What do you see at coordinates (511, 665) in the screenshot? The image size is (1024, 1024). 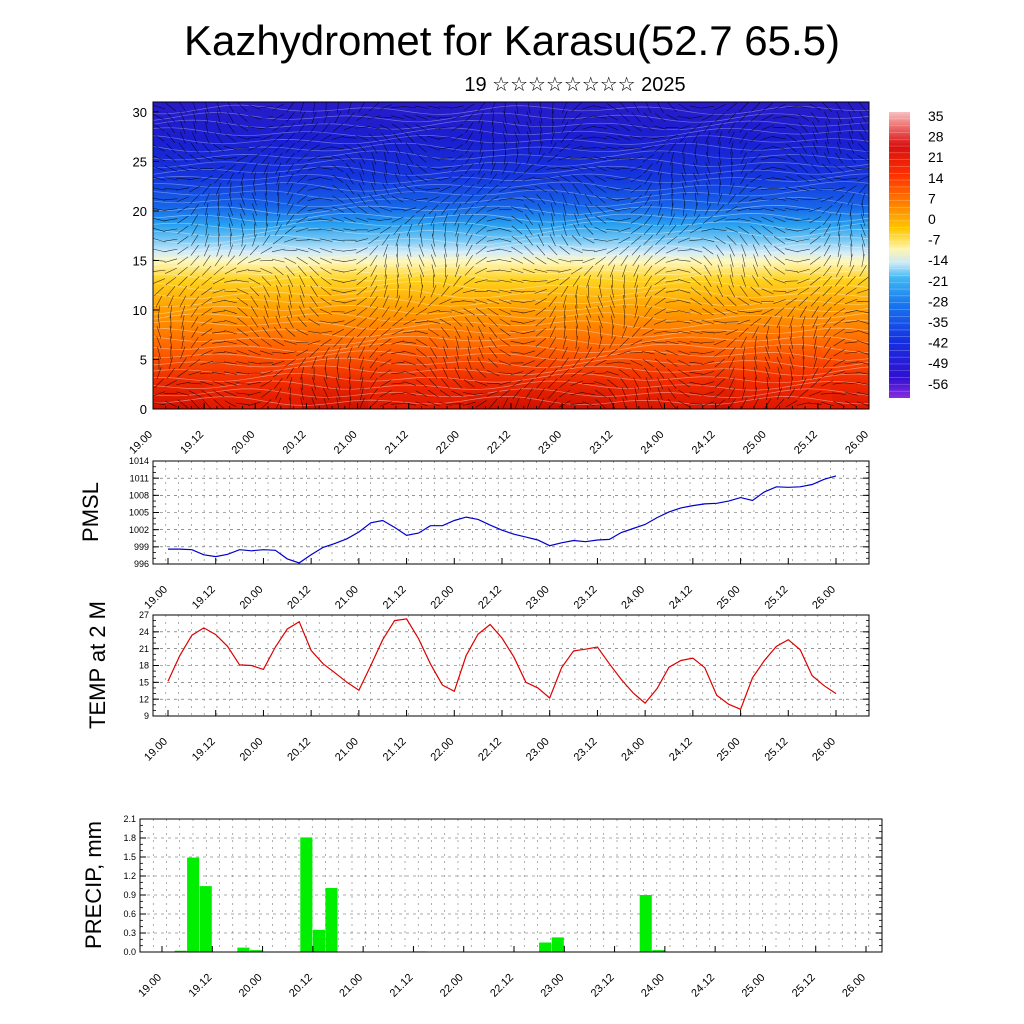 I see `temp-grid` at bounding box center [511, 665].